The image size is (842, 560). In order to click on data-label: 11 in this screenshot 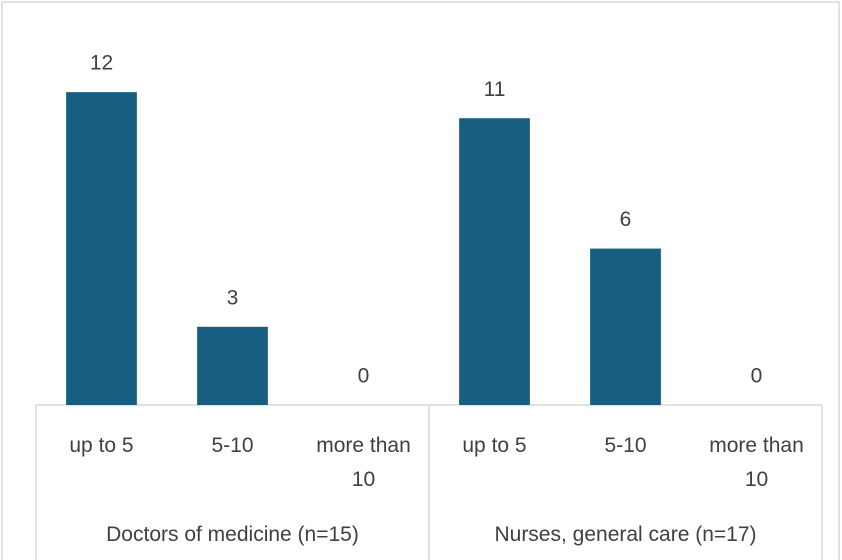, I will do `click(495, 89)`.